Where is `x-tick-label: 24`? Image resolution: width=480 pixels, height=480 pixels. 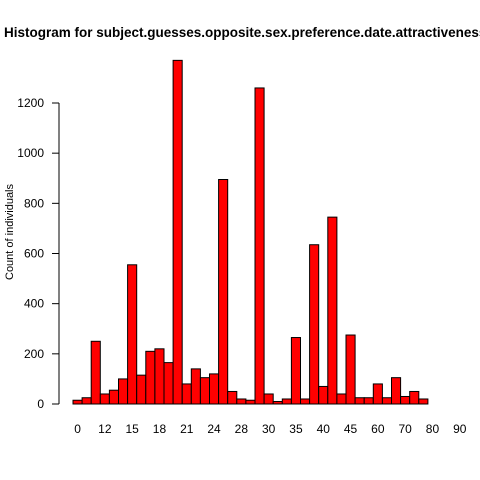
x-tick-label: 24 is located at coordinates (214, 429).